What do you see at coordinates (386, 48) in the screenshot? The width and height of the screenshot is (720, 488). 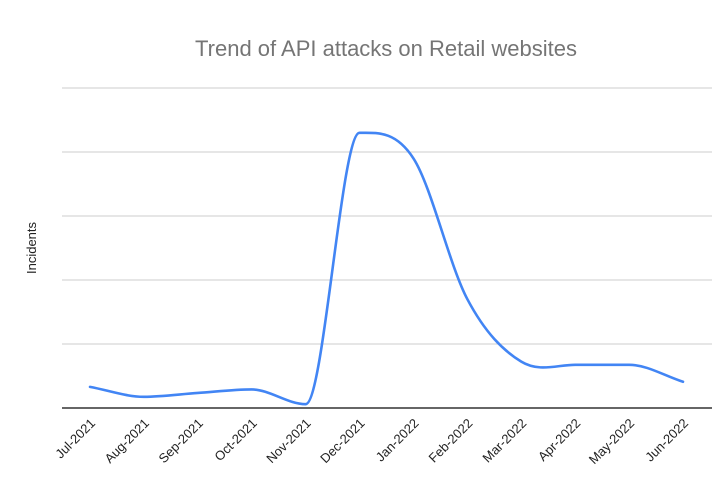 I see `chart-title: Trend of API attacks on Retail websites` at bounding box center [386, 48].